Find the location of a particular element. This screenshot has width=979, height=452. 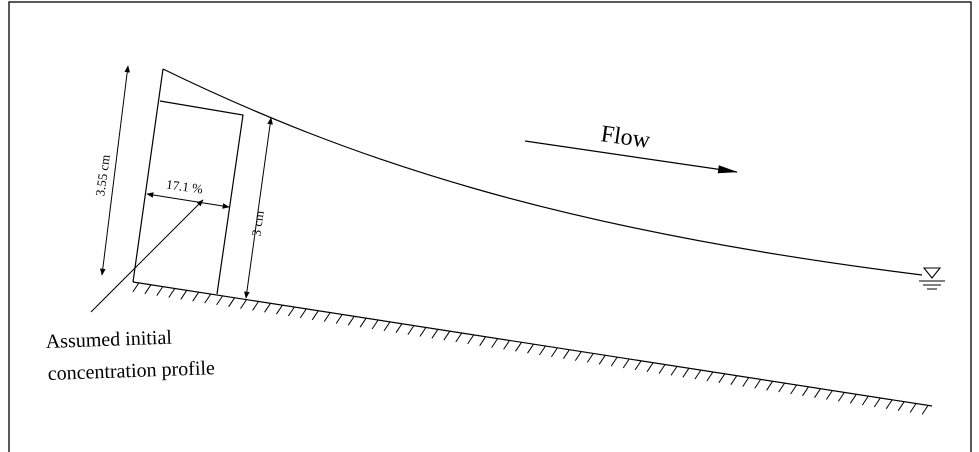

concentration-label: 17.1 % is located at coordinates (184, 187).